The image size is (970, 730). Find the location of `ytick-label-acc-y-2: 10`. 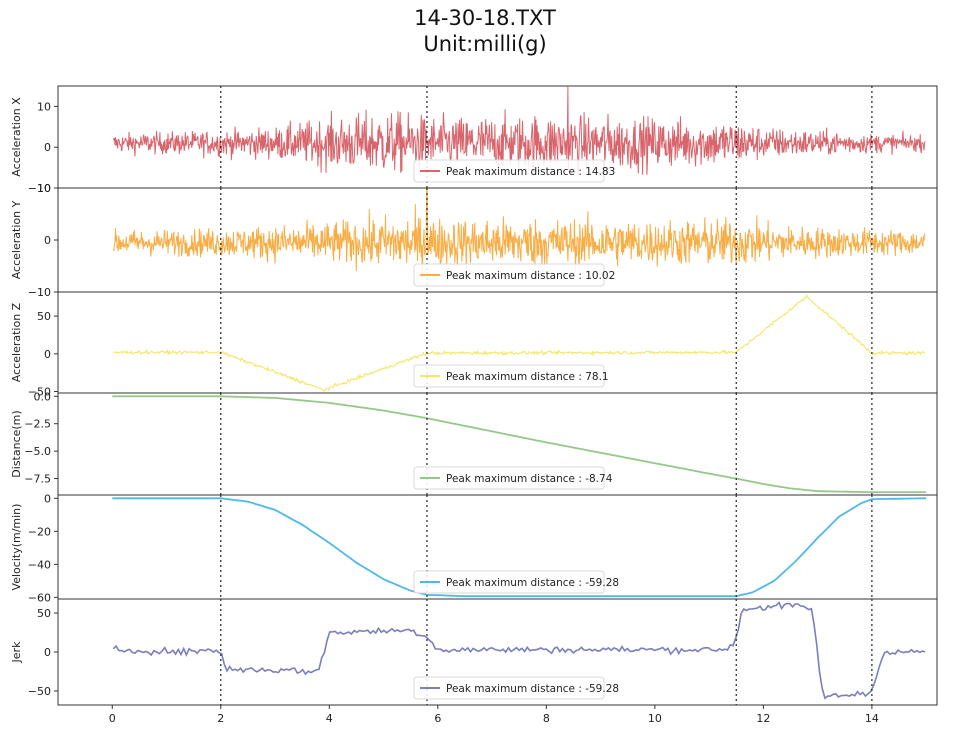

ytick-label-acc-y-2: 10 is located at coordinates (44, 188).